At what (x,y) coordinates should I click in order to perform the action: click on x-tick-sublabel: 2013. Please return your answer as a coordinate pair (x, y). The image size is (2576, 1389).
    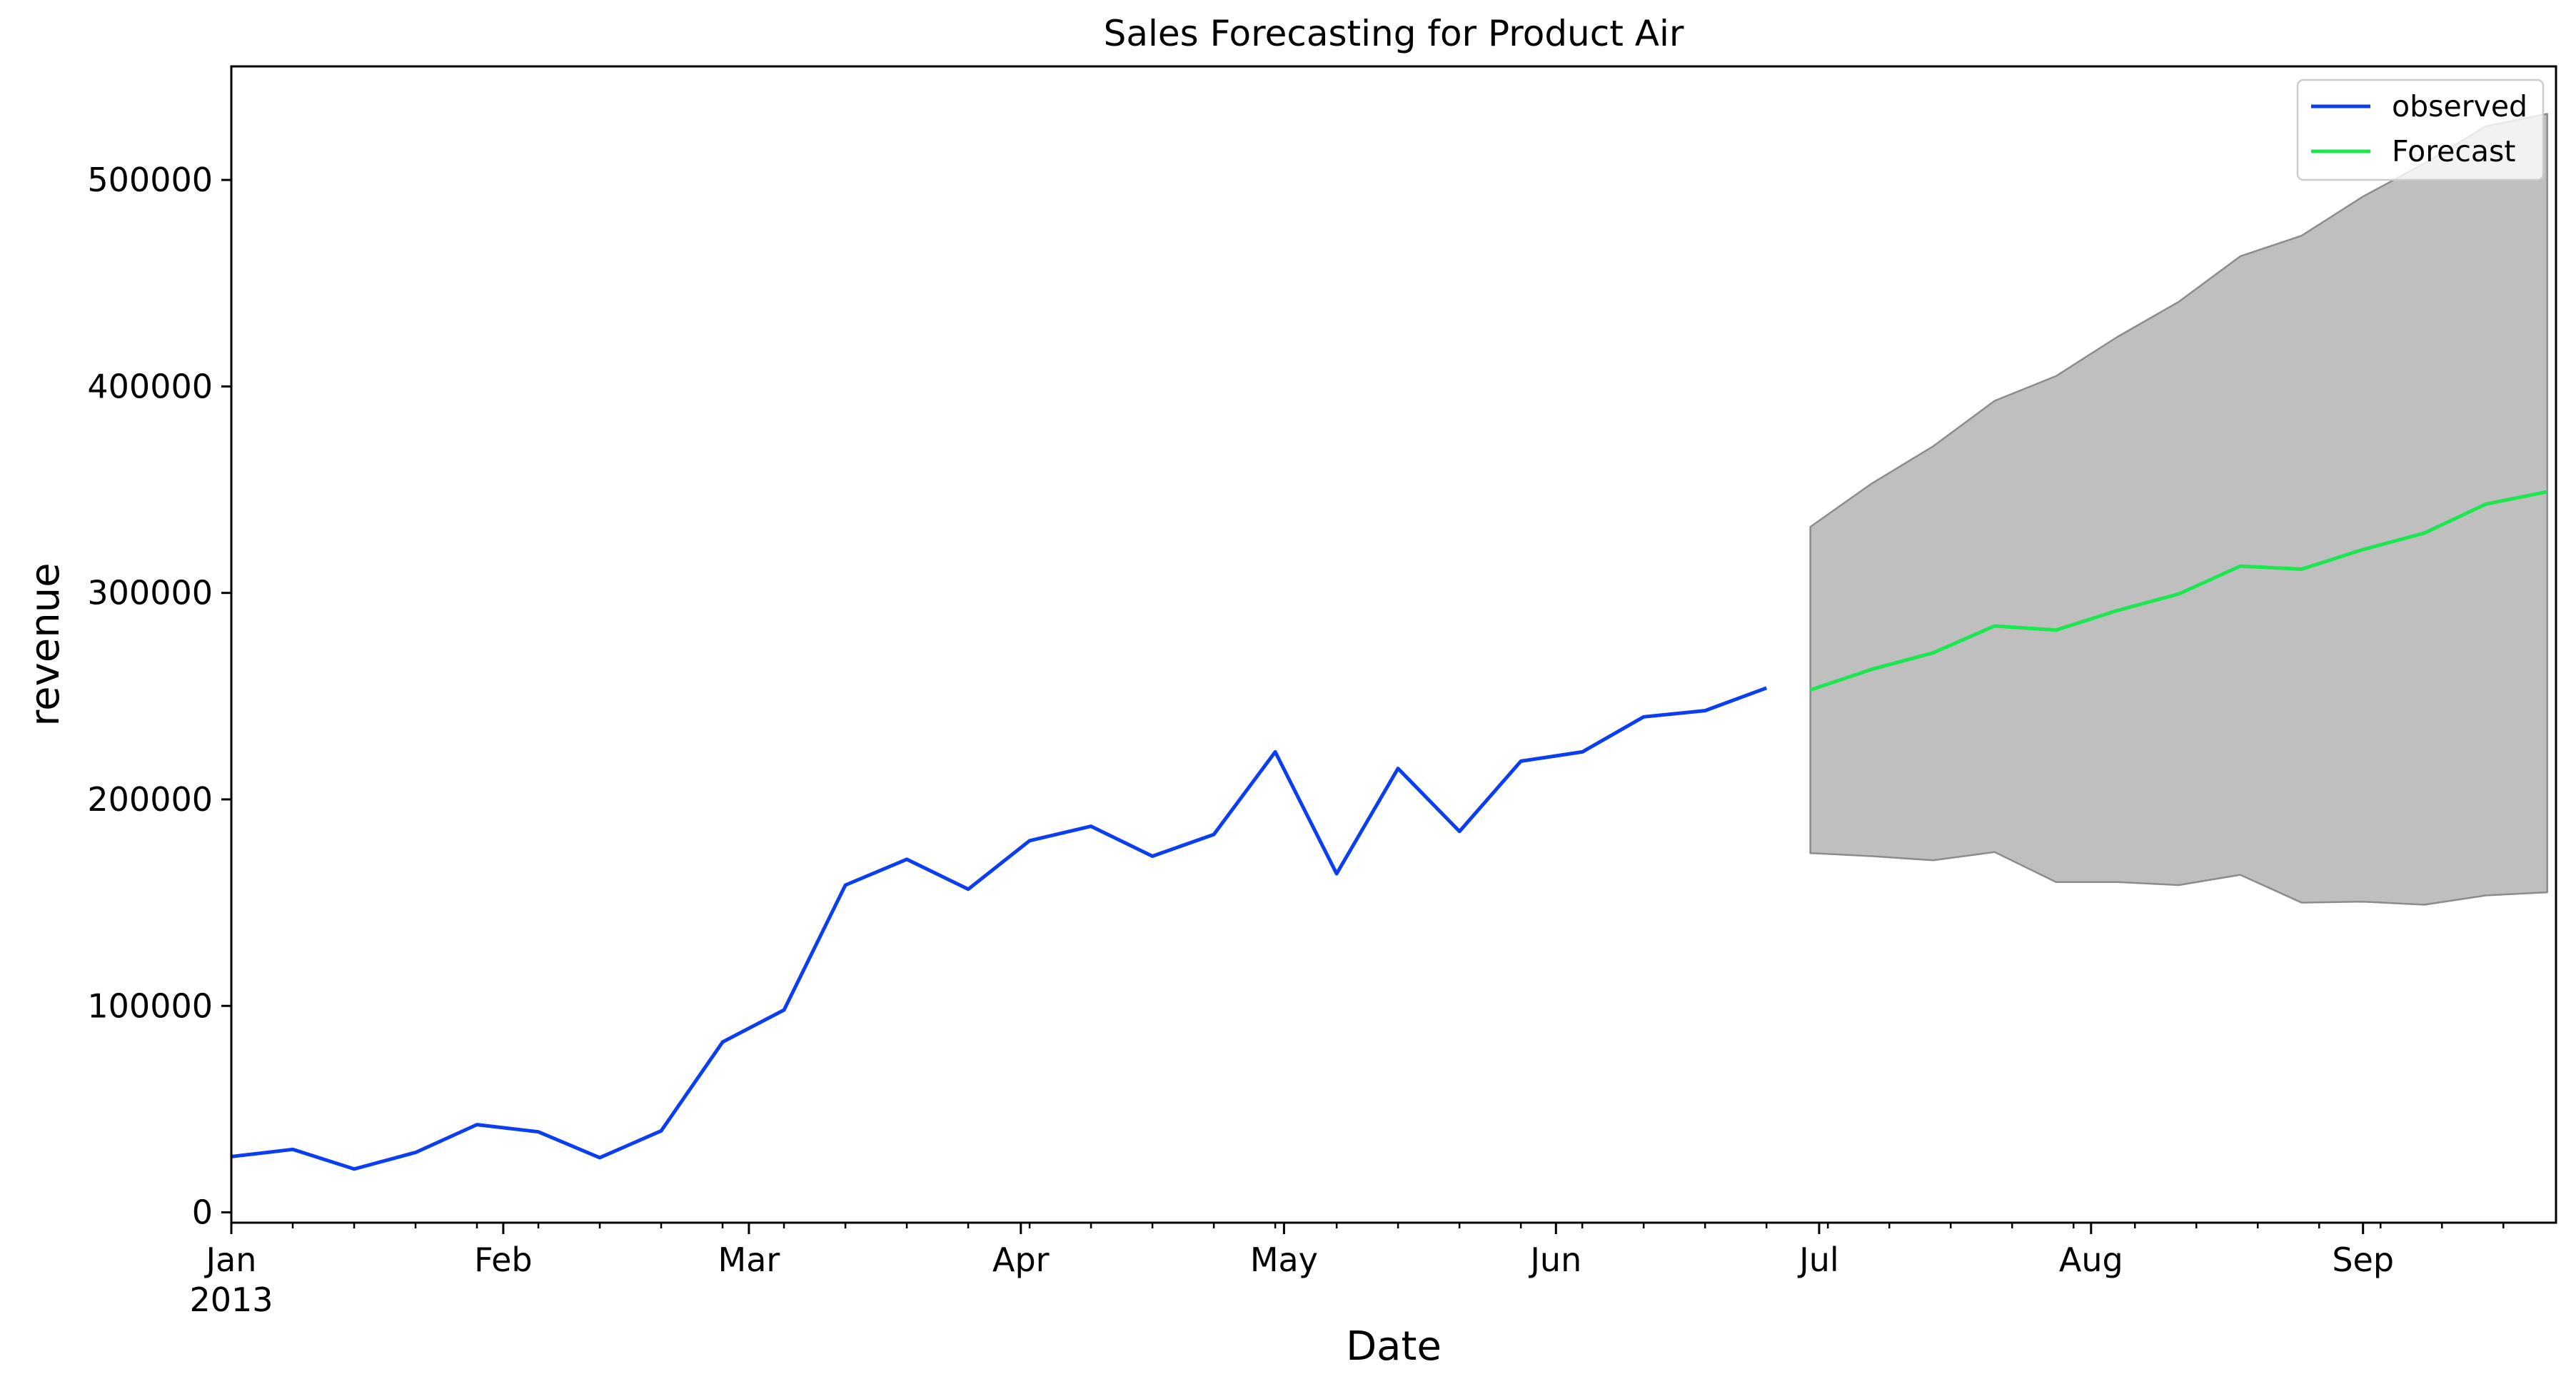
    Looking at the image, I should click on (231, 1300).